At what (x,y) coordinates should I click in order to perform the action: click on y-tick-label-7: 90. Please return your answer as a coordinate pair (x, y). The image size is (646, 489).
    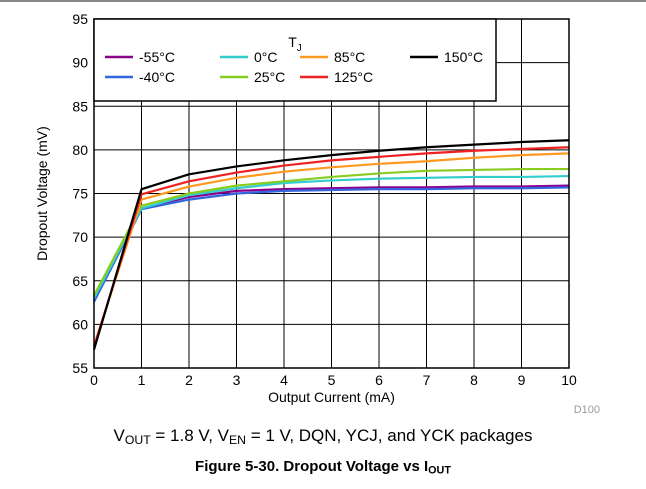
    Looking at the image, I should click on (80, 63).